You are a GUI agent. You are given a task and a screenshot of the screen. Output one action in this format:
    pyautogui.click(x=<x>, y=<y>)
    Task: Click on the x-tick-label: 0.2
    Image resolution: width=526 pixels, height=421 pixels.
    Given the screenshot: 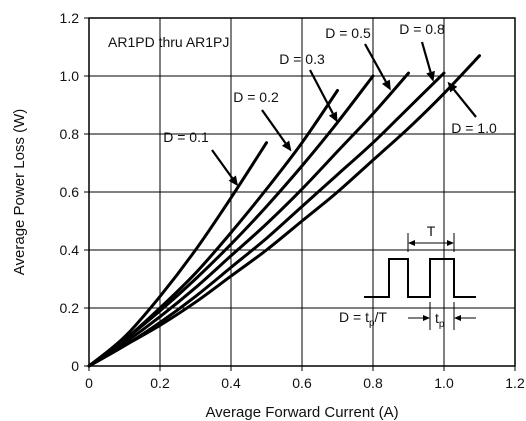 What is the action you would take?
    pyautogui.click(x=160, y=383)
    